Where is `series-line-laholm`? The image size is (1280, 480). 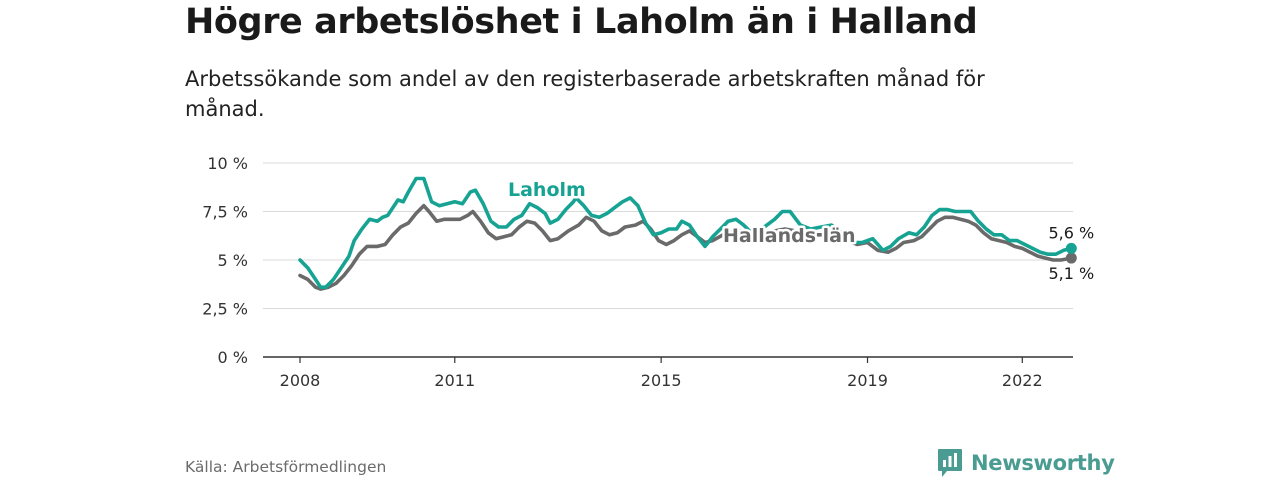
series-line-laholm is located at coordinates (686, 232).